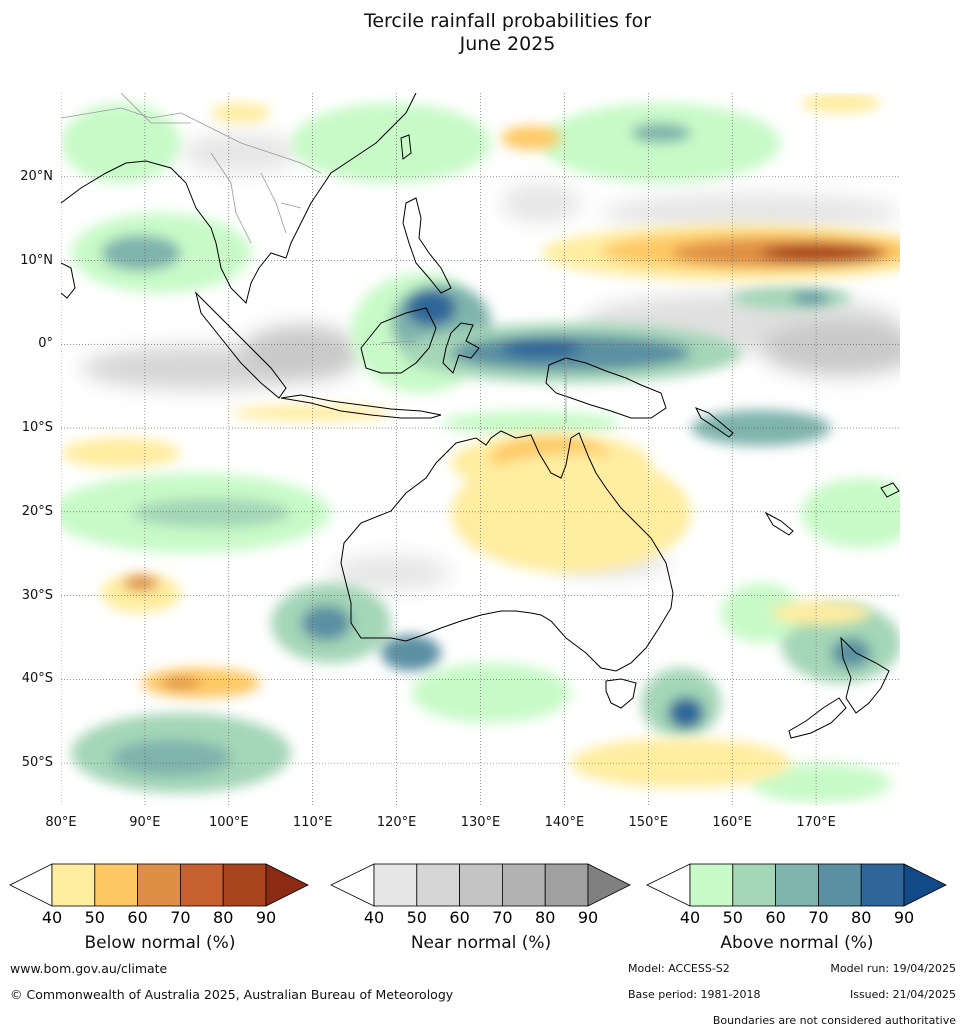  What do you see at coordinates (779, 523) in the screenshot?
I see `new-caledonia-coast` at bounding box center [779, 523].